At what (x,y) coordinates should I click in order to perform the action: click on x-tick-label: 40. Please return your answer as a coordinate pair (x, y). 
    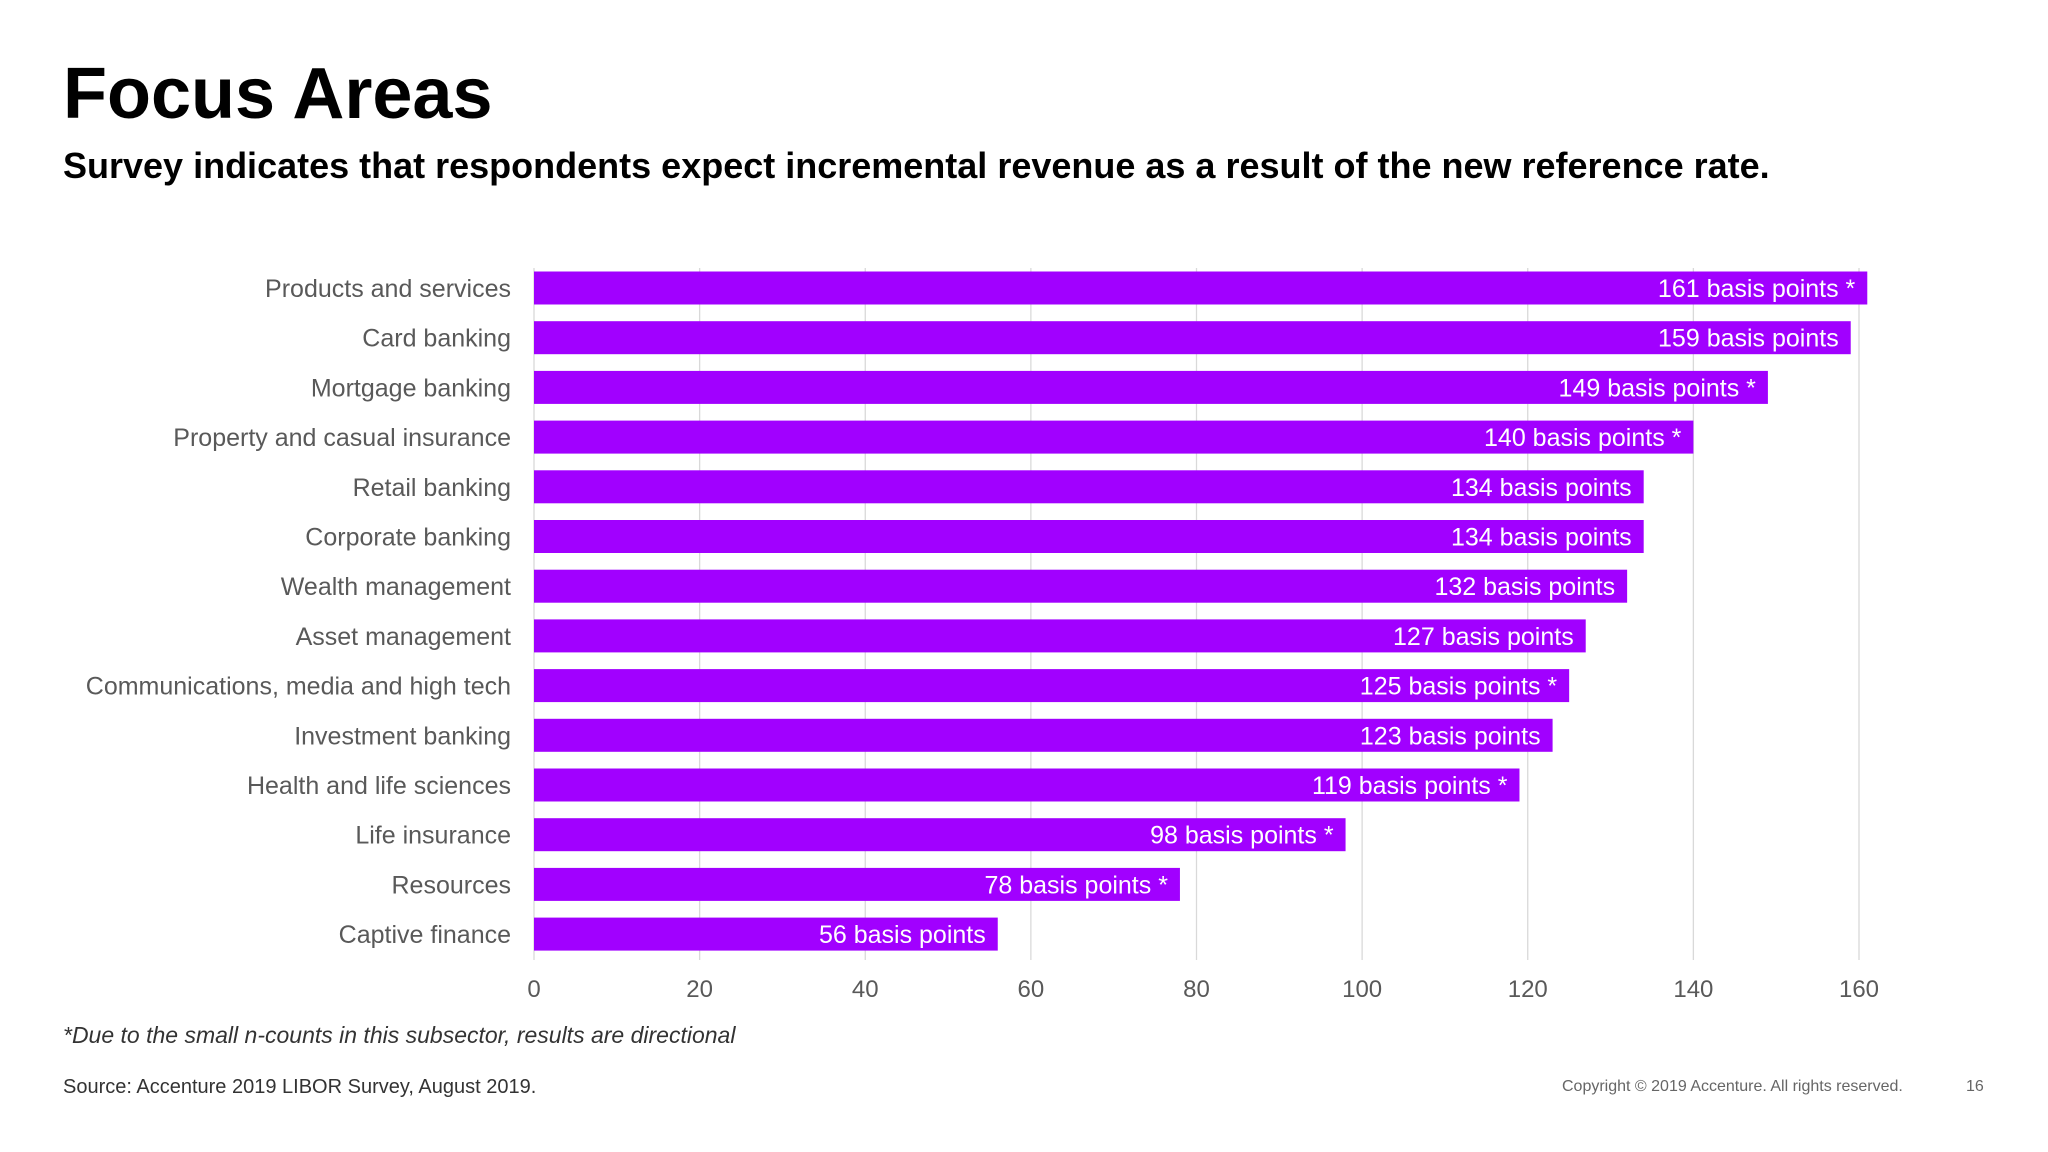
    Looking at the image, I should click on (865, 989).